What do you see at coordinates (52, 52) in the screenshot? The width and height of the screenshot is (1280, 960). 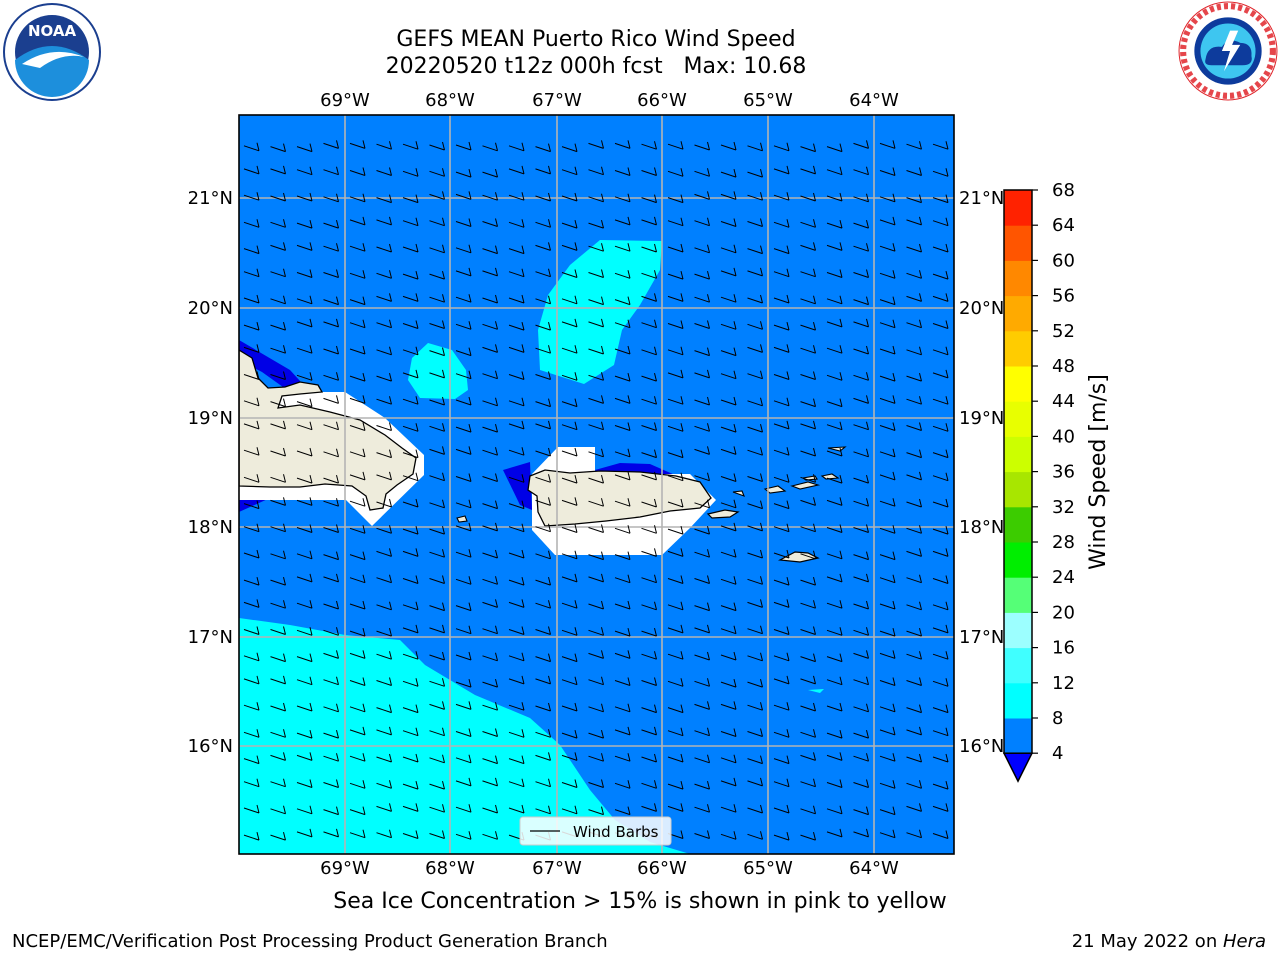 I see `noaa-logo: NOAA` at bounding box center [52, 52].